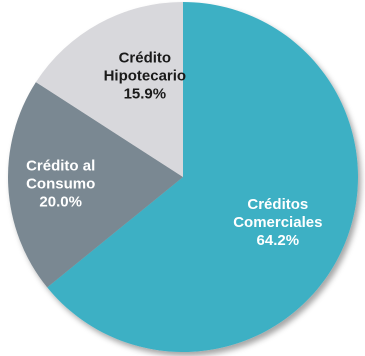 The height and width of the screenshot is (356, 365). Describe the element at coordinates (145, 93) in the screenshot. I see `pie-slice-value-2: 15.9%` at that location.